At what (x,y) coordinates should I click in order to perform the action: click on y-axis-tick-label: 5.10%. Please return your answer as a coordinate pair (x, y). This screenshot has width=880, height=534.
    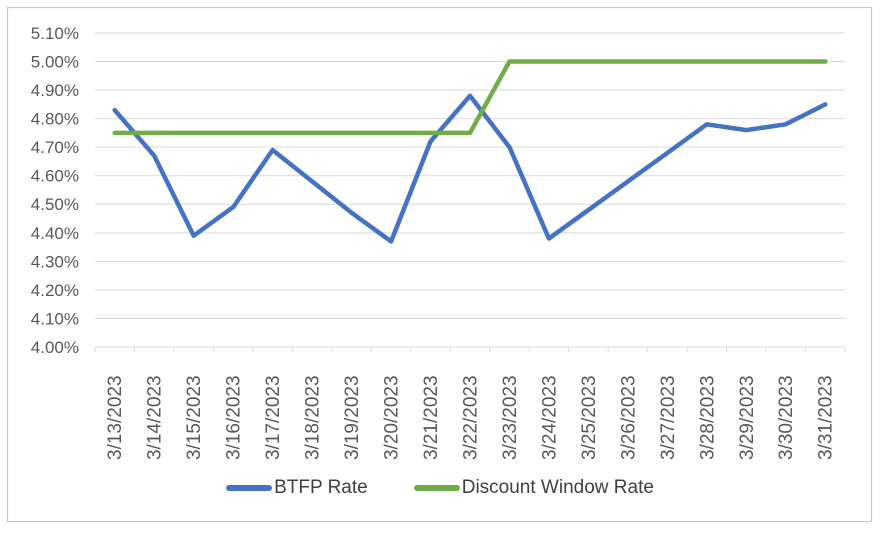
    Looking at the image, I should click on (55, 33).